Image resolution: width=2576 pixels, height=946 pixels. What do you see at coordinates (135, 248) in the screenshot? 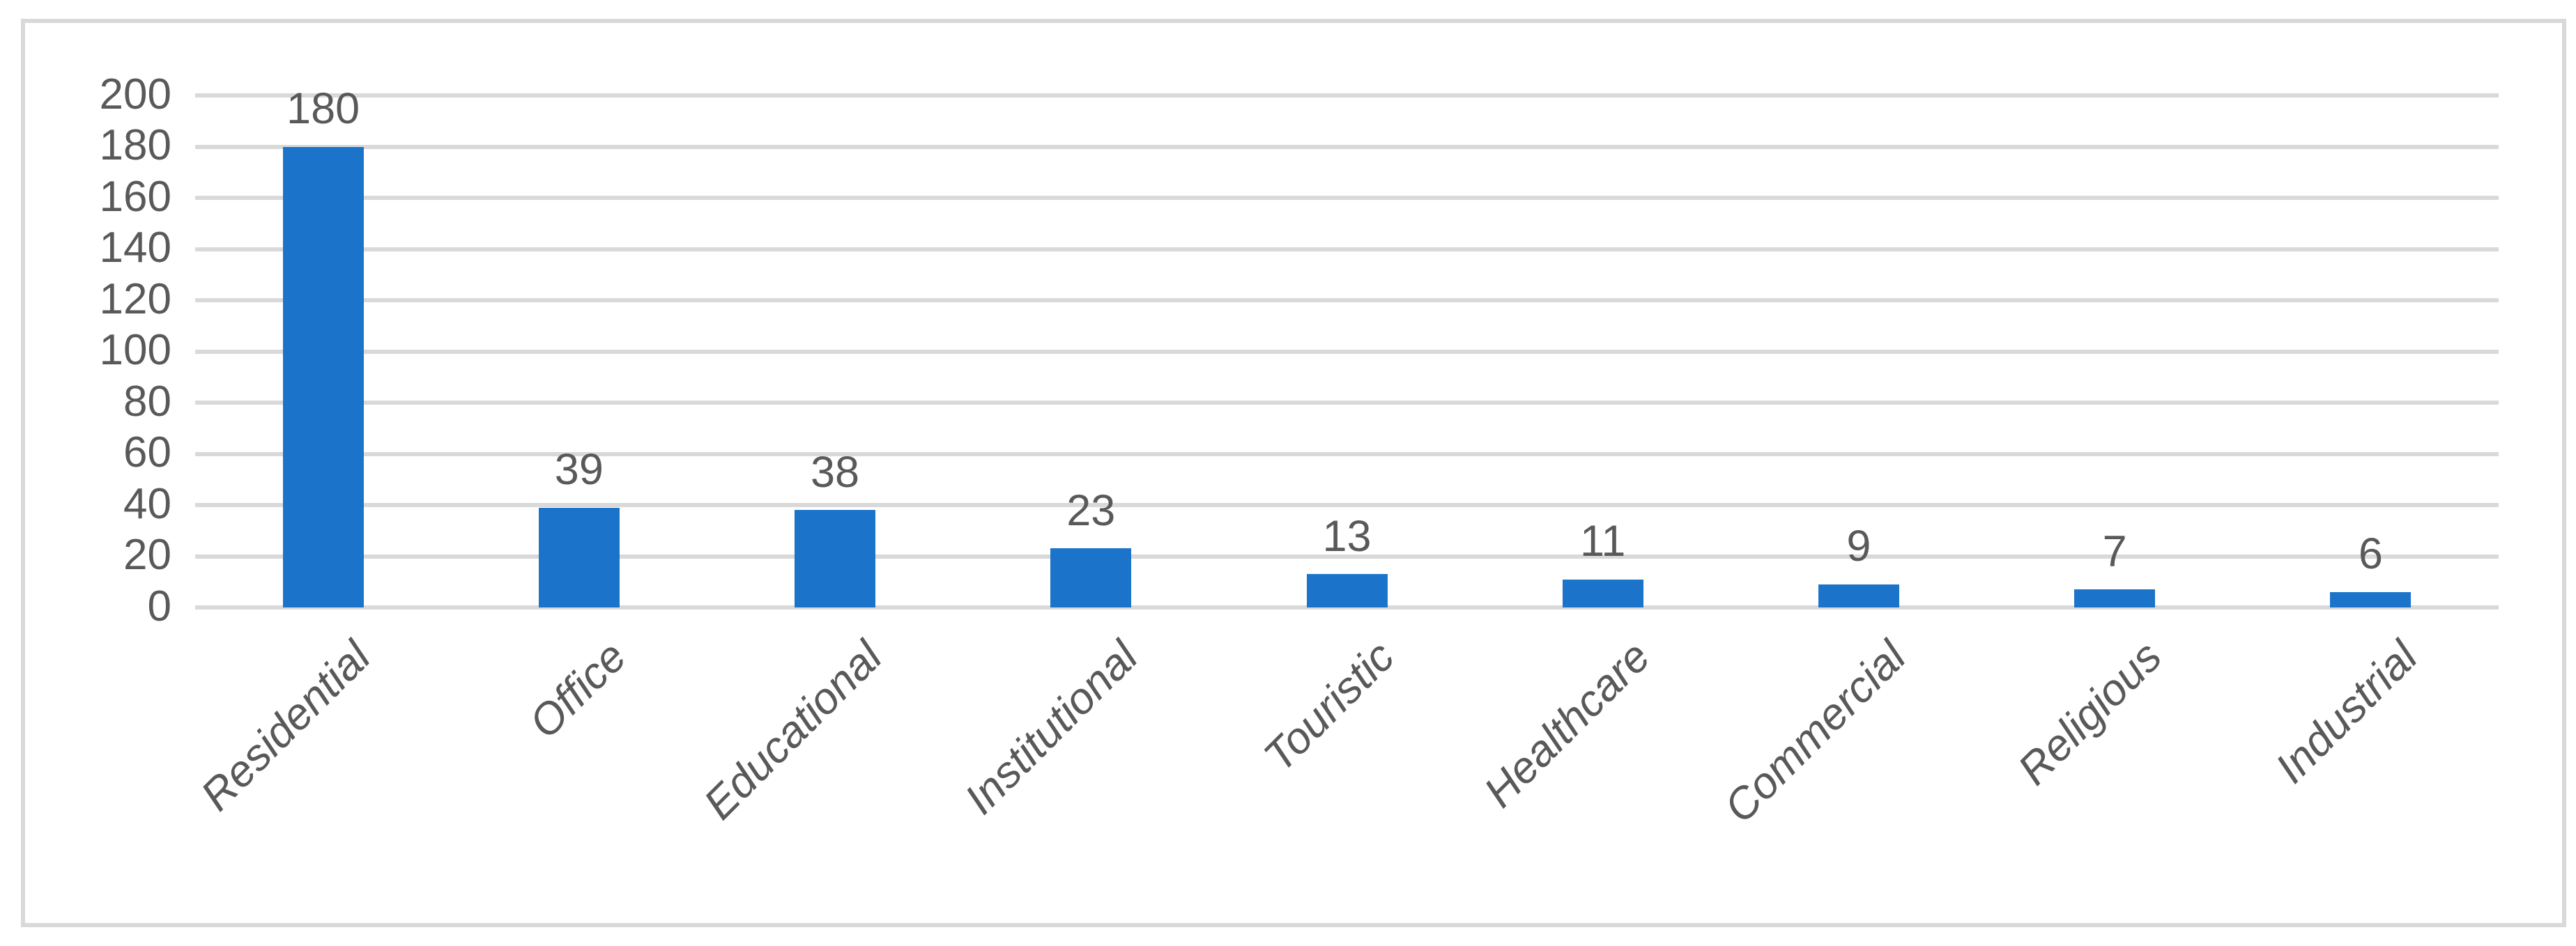
I see `y-tick-label-140: 140` at bounding box center [135, 248].